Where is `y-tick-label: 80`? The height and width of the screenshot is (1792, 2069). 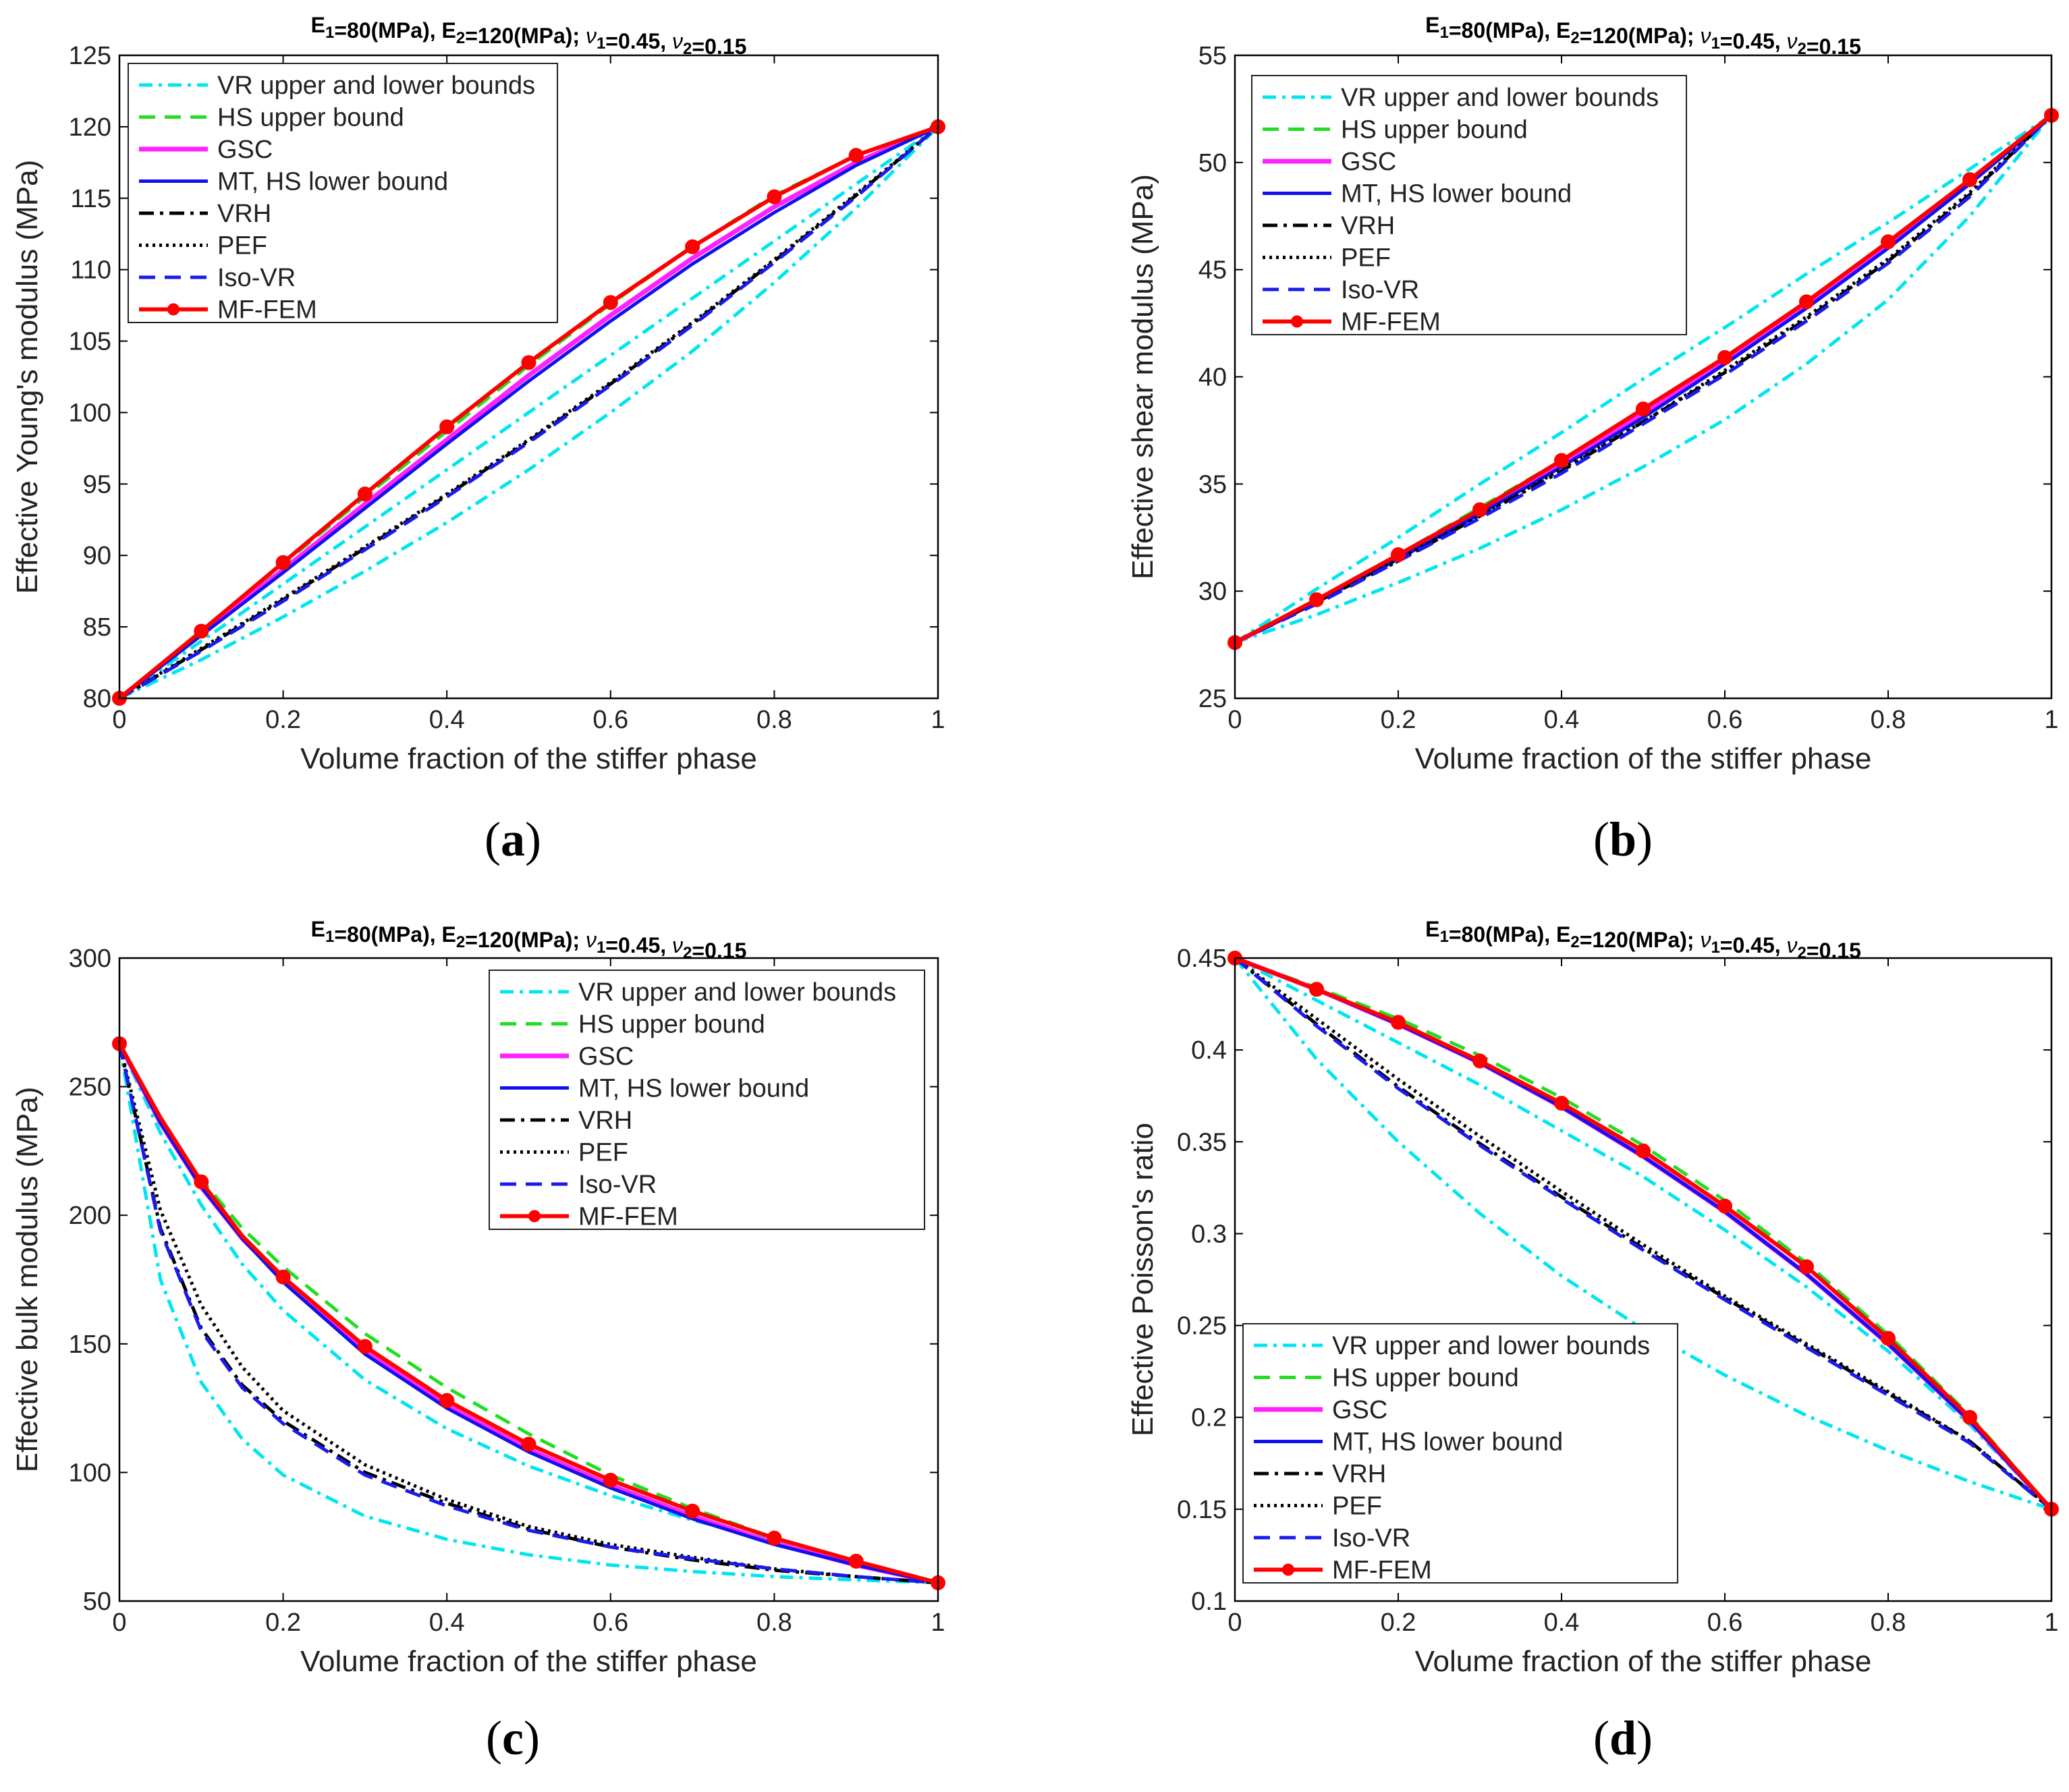 y-tick-label: 80 is located at coordinates (97, 699).